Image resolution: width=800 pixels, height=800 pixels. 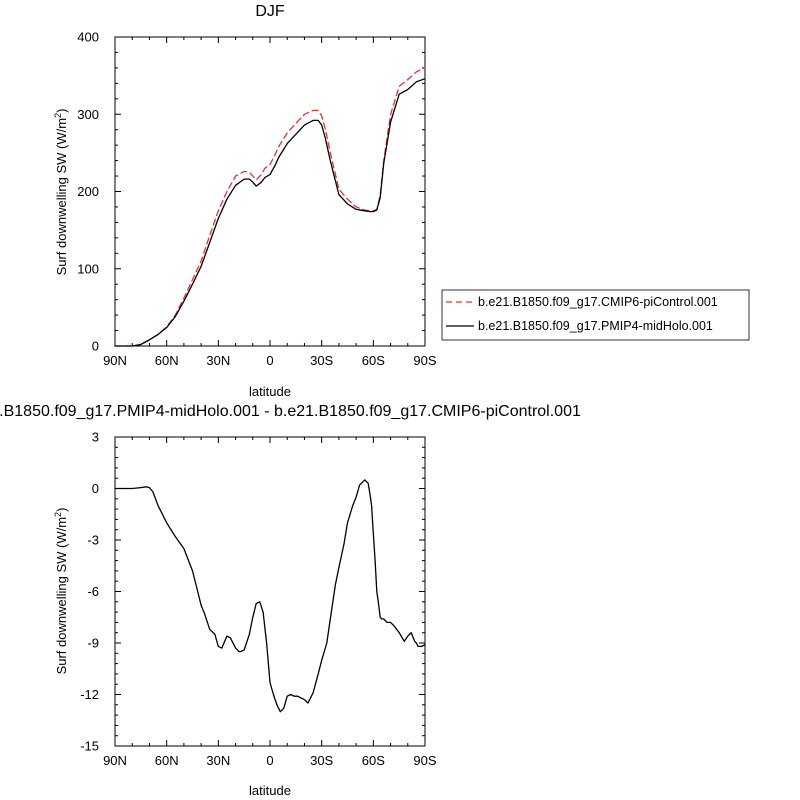 What do you see at coordinates (115, 360) in the screenshot?
I see `top-x-tick-label: 90N` at bounding box center [115, 360].